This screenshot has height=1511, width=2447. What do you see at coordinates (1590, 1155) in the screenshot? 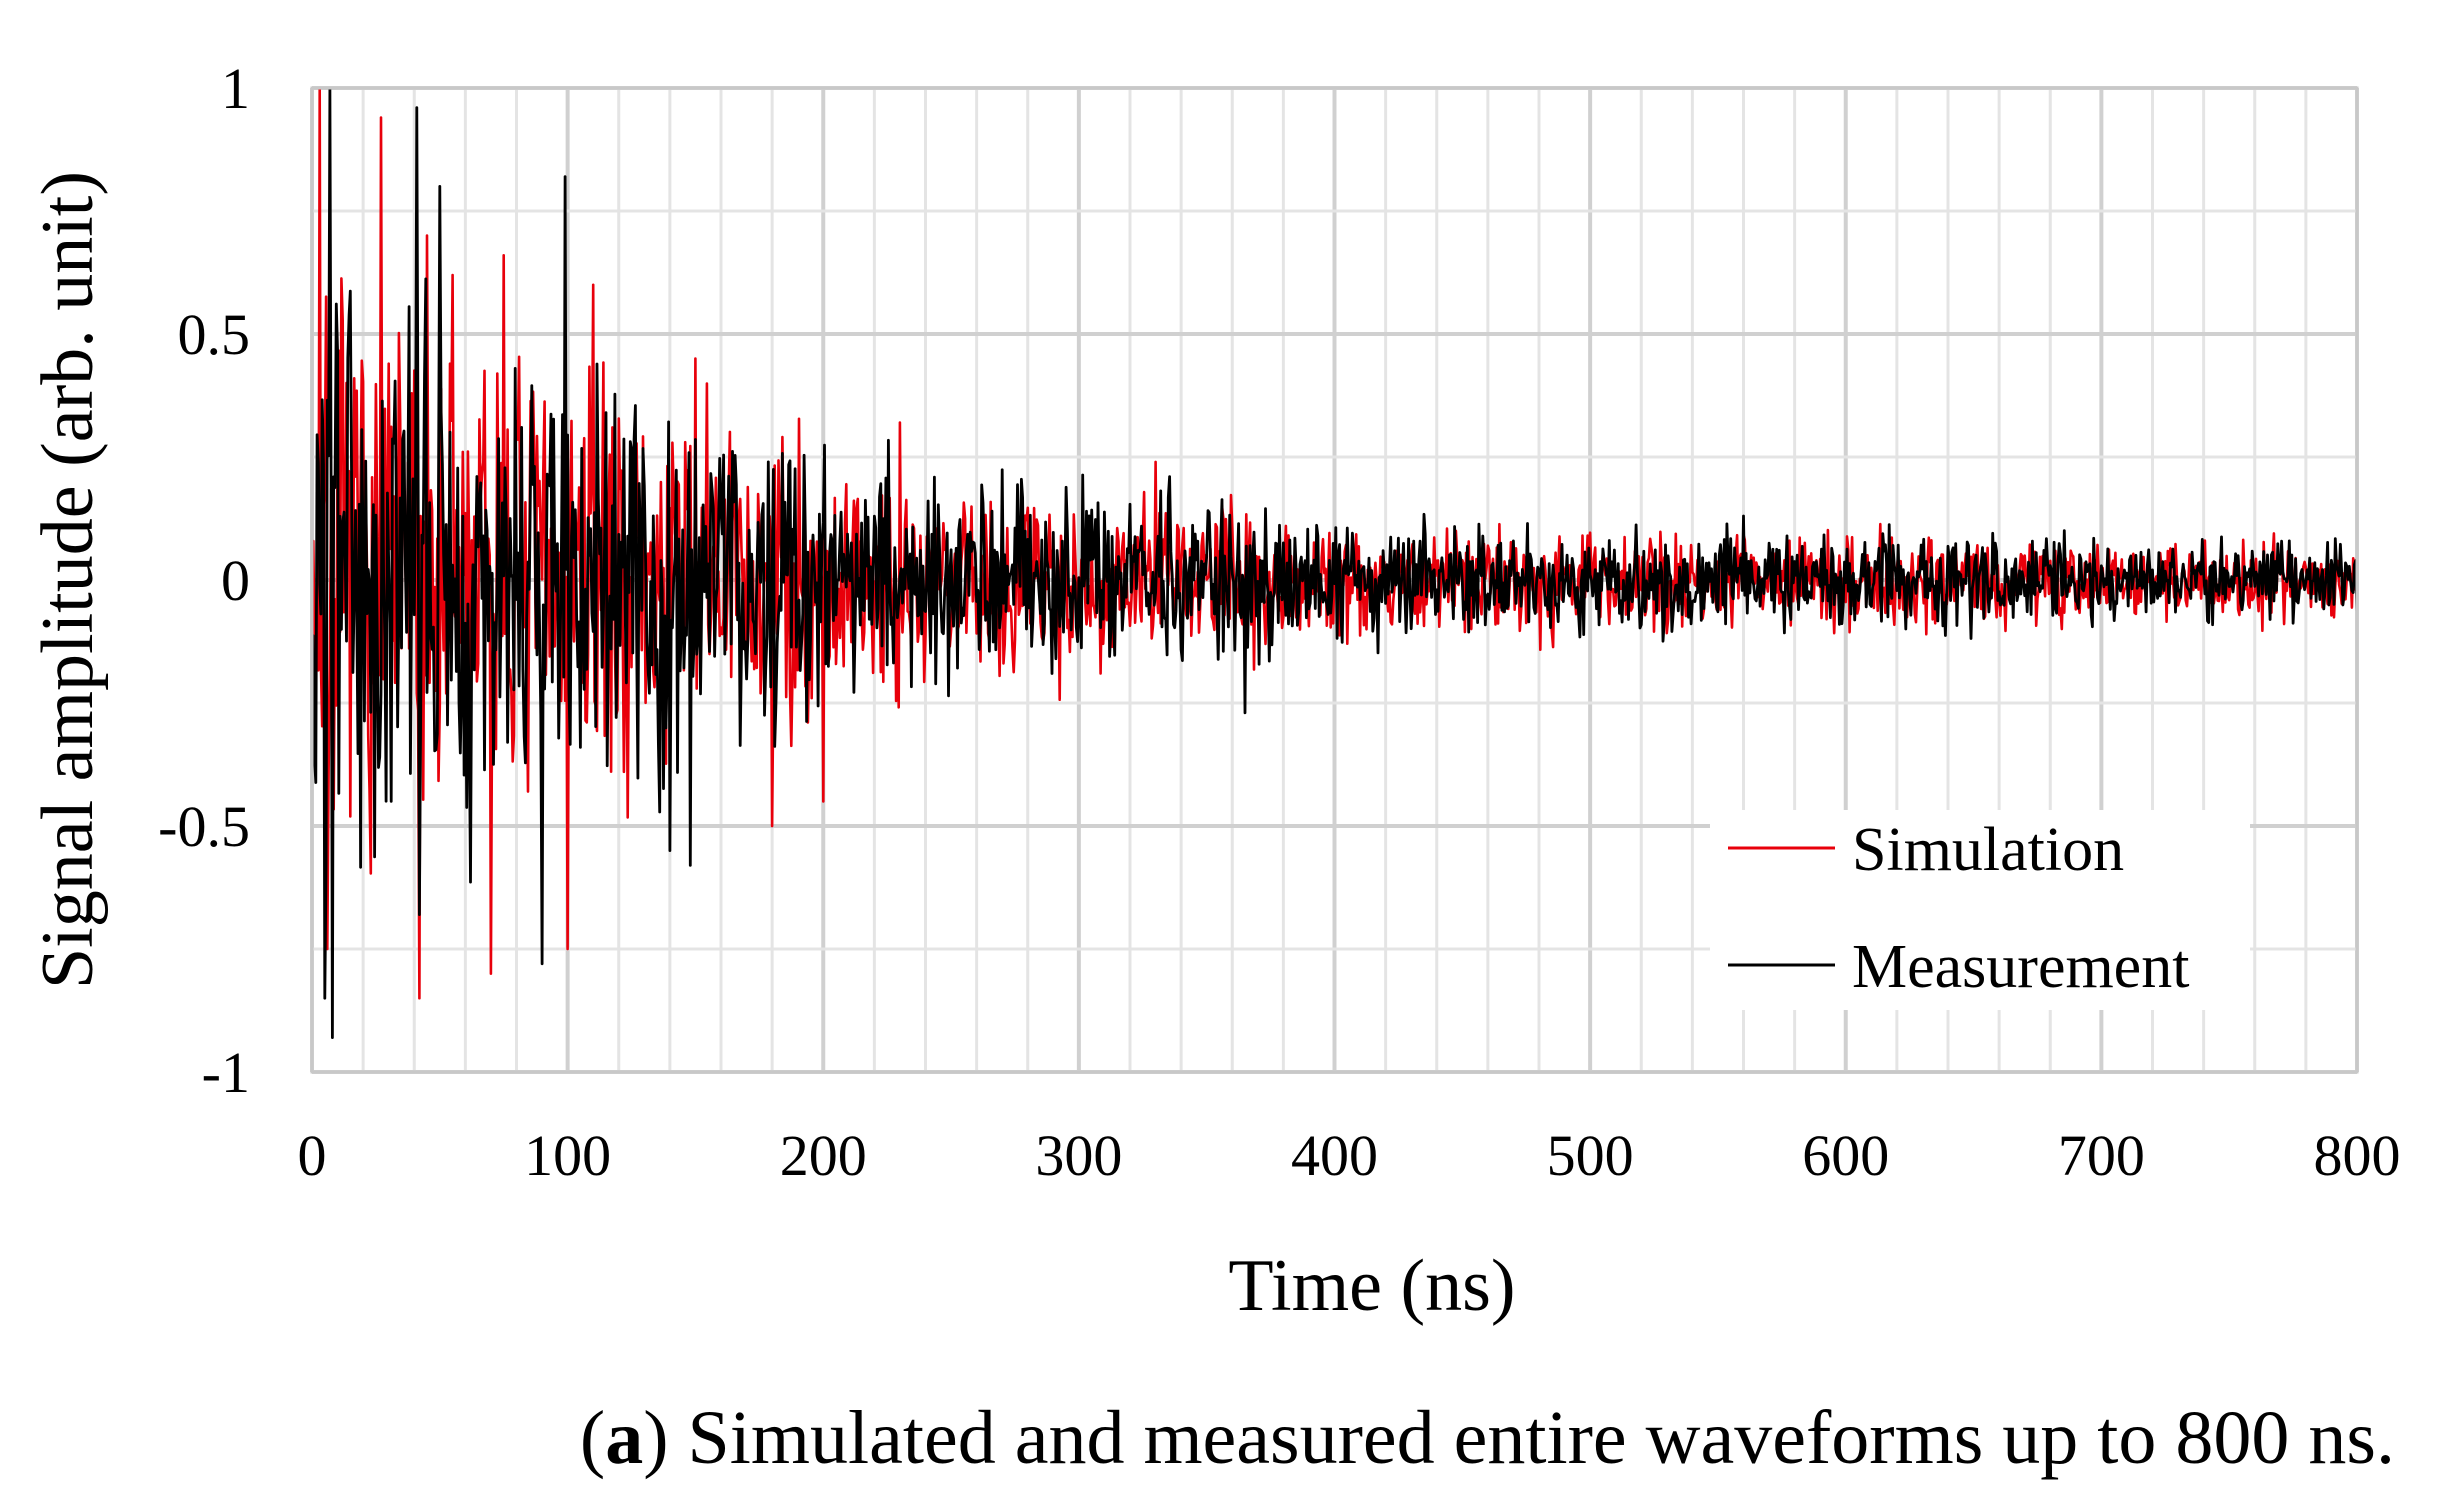
I see `x-tick-label: 500` at bounding box center [1590, 1155].